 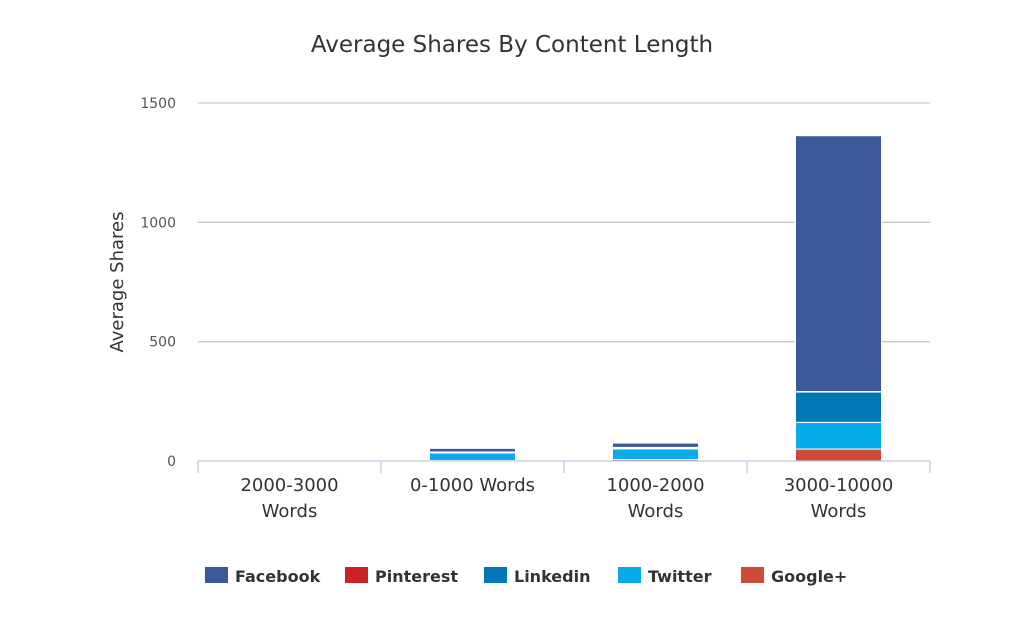 What do you see at coordinates (512, 45) in the screenshot?
I see `chart-title: Average Shares By Content Length` at bounding box center [512, 45].